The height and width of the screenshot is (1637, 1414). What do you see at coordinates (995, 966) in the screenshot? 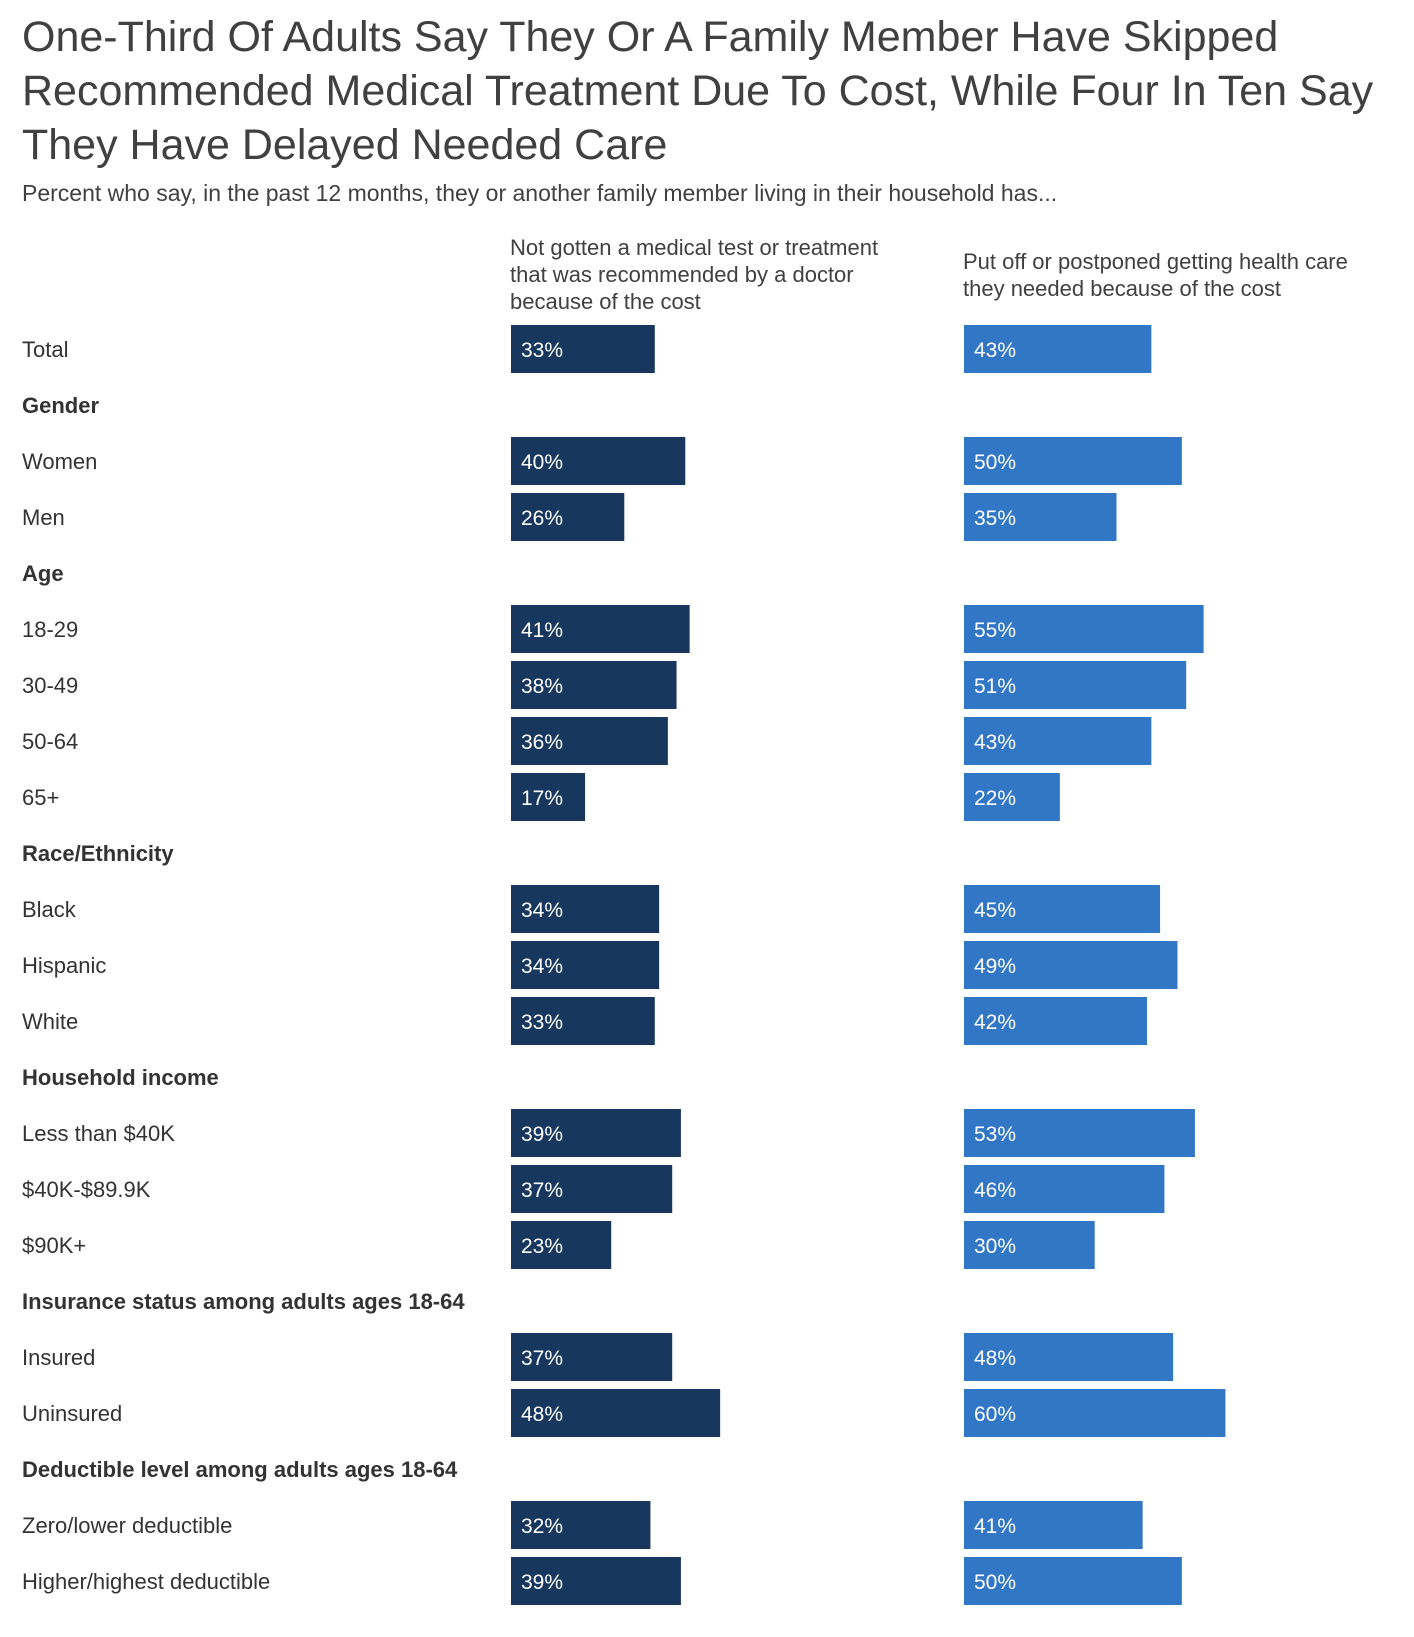
I see `bar-value-label: 49%` at bounding box center [995, 966].